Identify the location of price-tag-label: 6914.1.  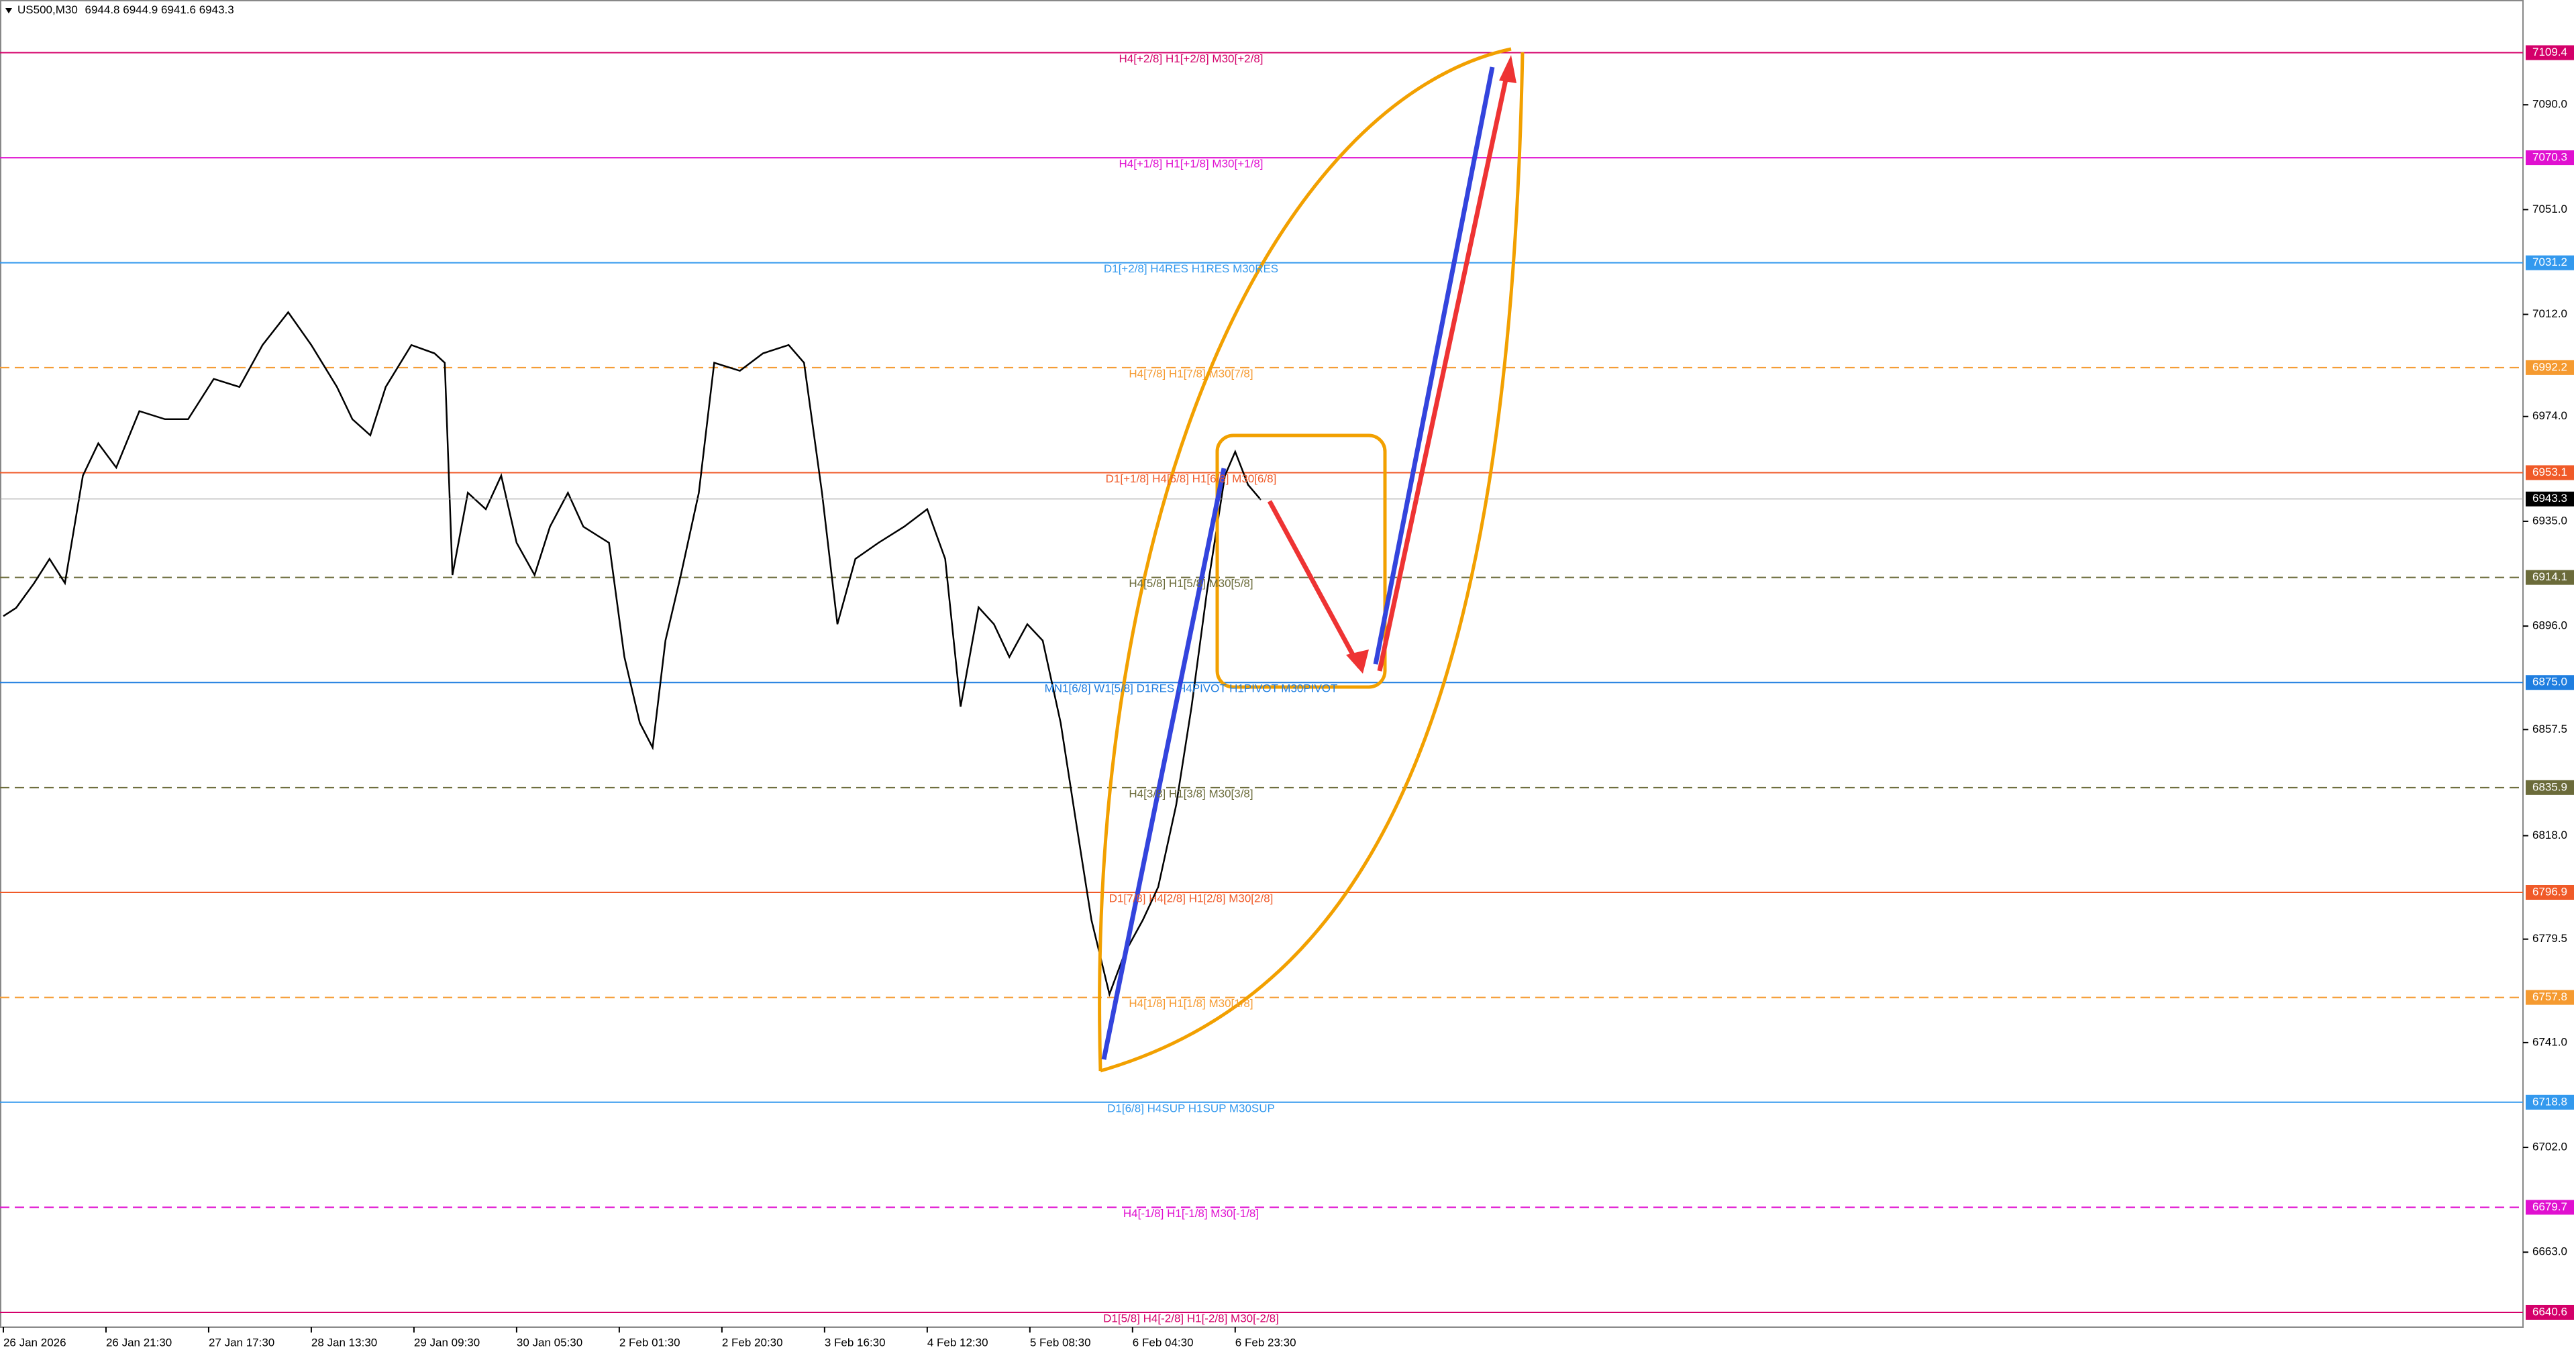
(2549, 576).